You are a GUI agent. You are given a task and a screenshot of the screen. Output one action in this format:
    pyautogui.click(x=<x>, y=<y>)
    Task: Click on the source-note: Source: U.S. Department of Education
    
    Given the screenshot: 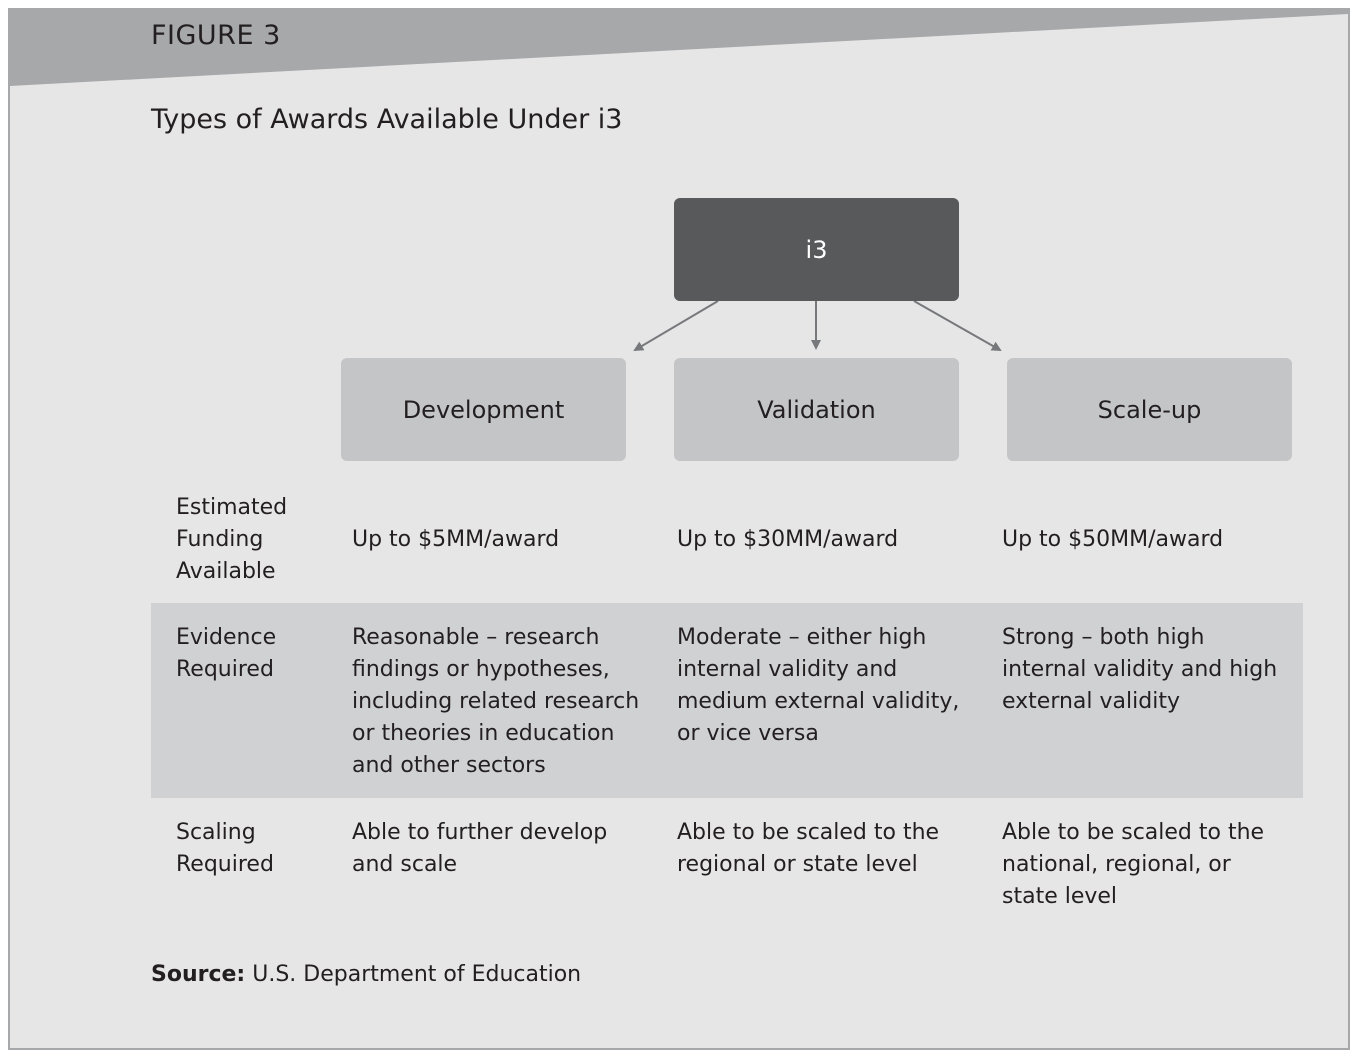 What is the action you would take?
    pyautogui.click(x=366, y=974)
    